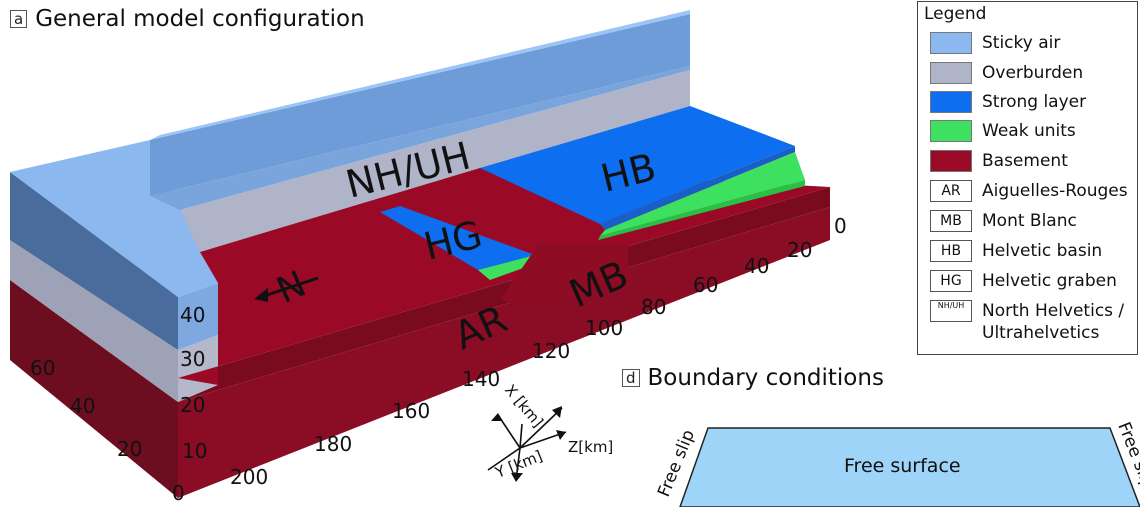 The height and width of the screenshot is (507, 1140). What do you see at coordinates (564, 276) in the screenshot?
I see `ar-mb-massif` at bounding box center [564, 276].